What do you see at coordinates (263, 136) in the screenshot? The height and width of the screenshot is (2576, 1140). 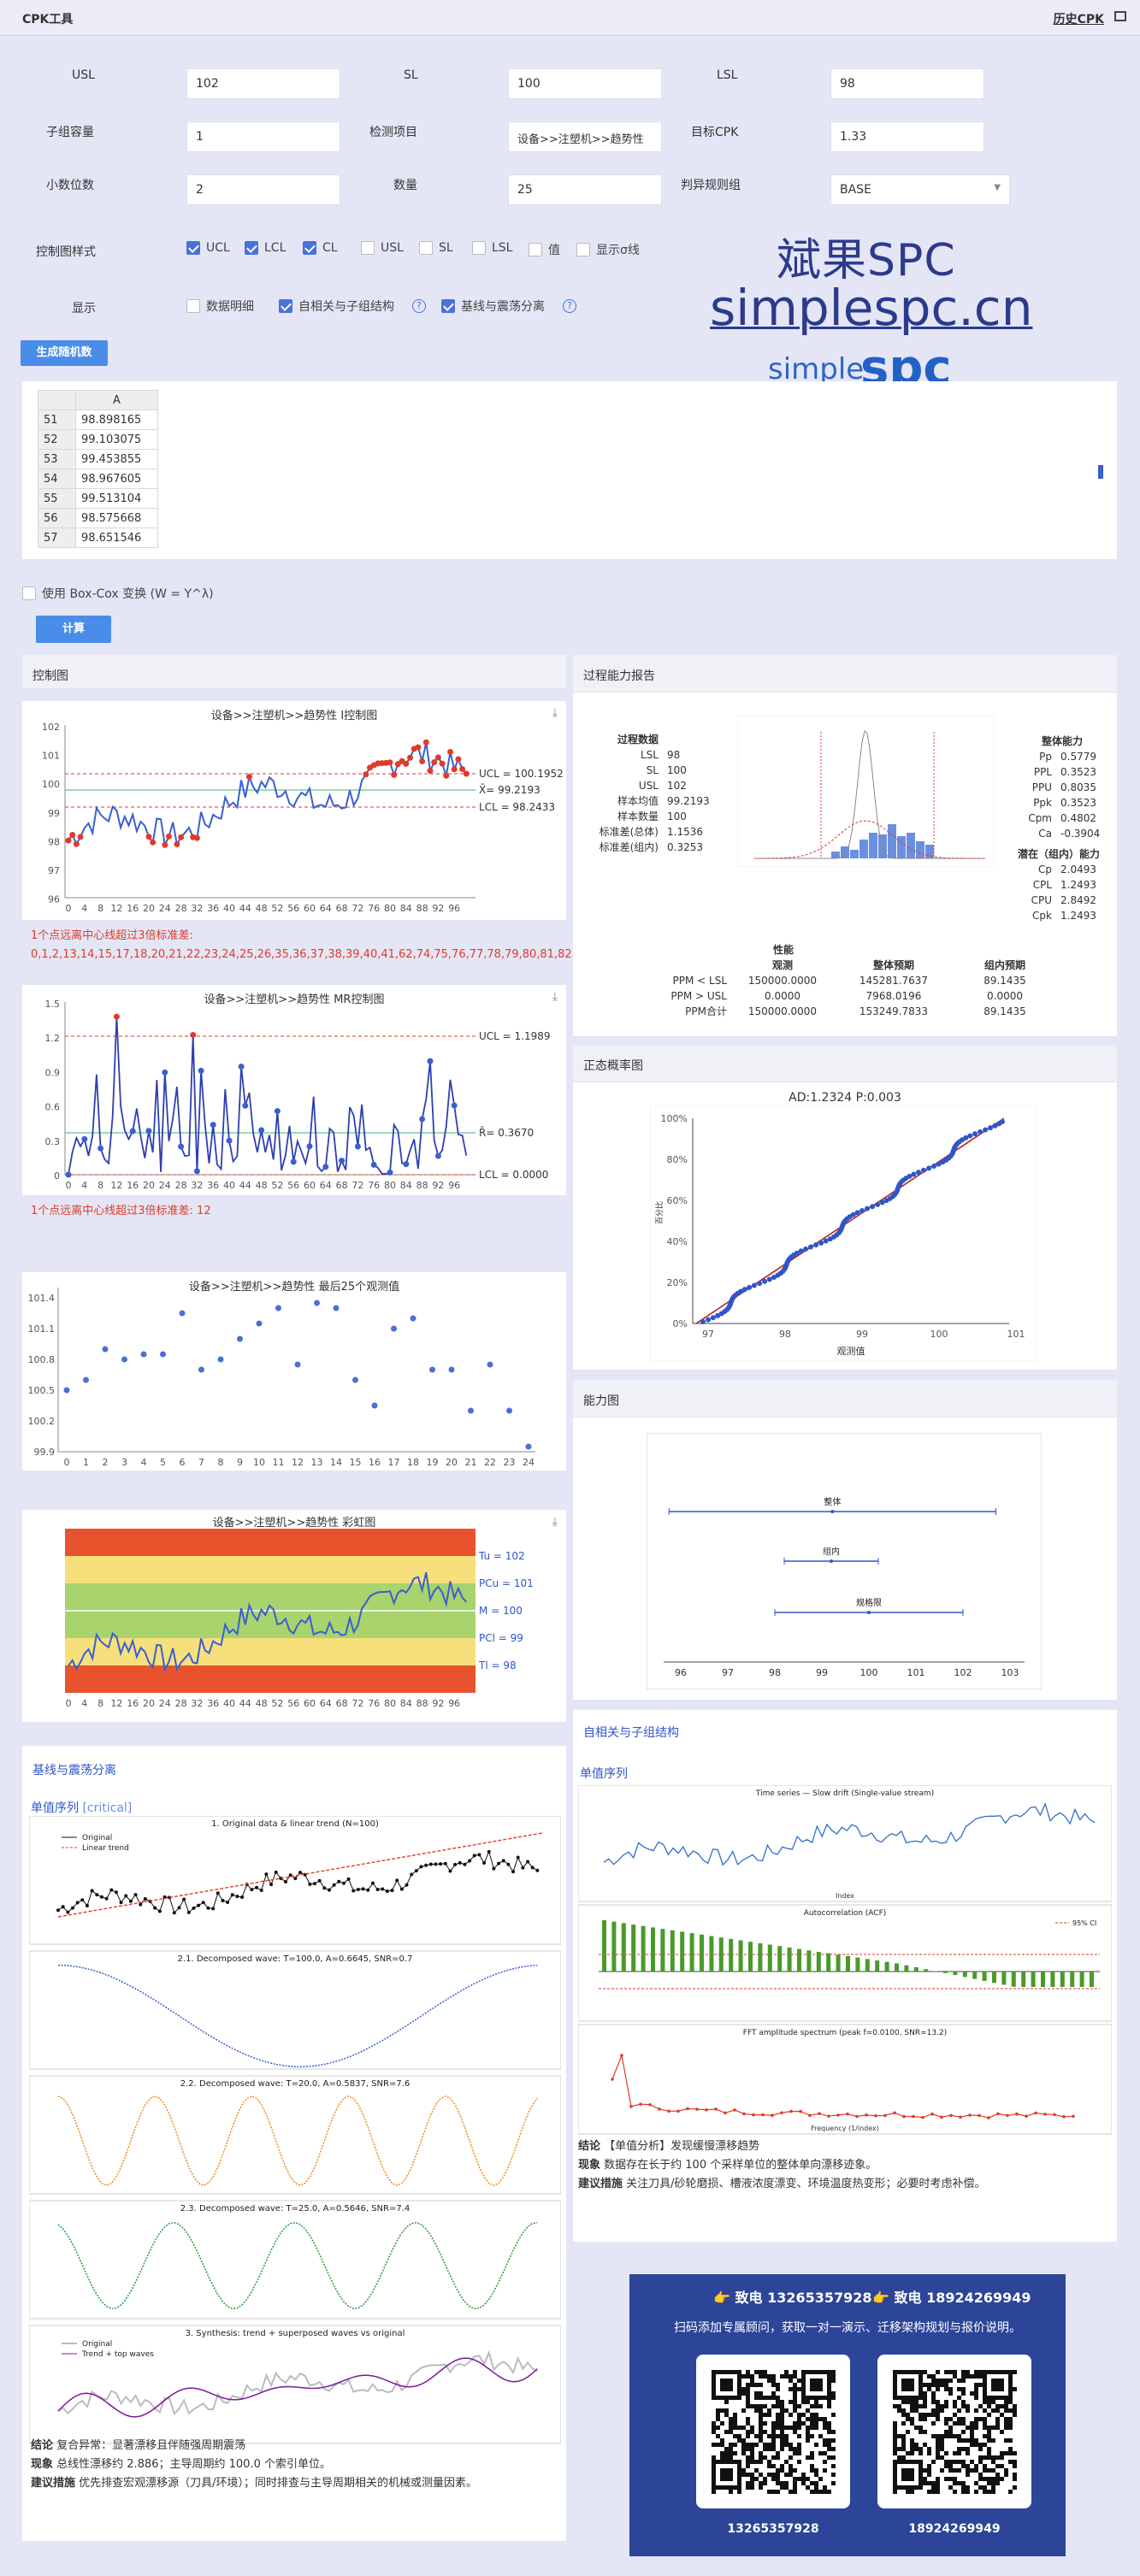 I see `subgroup-input: 1` at bounding box center [263, 136].